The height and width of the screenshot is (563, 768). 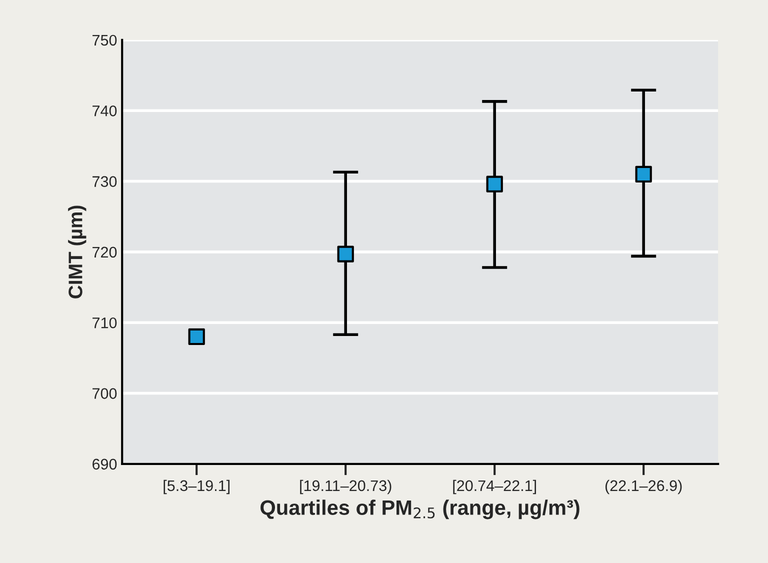 I want to click on x-tick-label: [19.11–20.73), so click(x=346, y=487).